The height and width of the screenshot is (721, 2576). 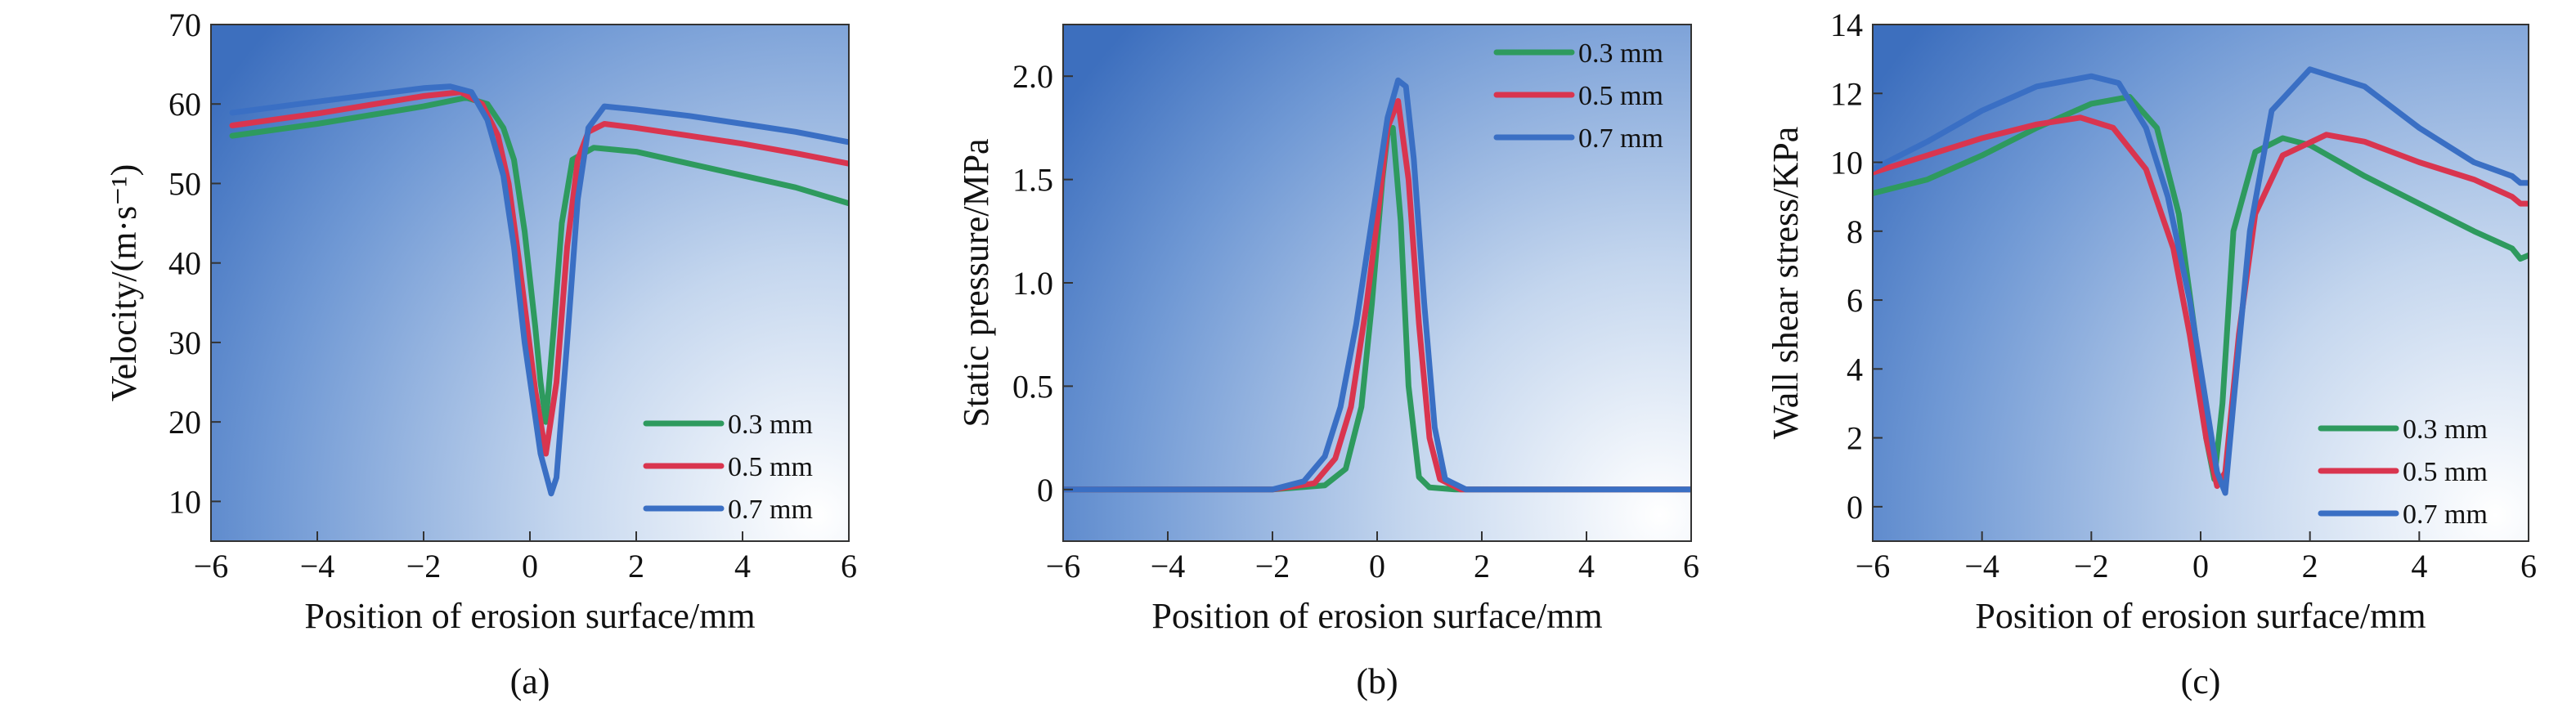 I want to click on y-tick-label: 8, so click(x=1855, y=231).